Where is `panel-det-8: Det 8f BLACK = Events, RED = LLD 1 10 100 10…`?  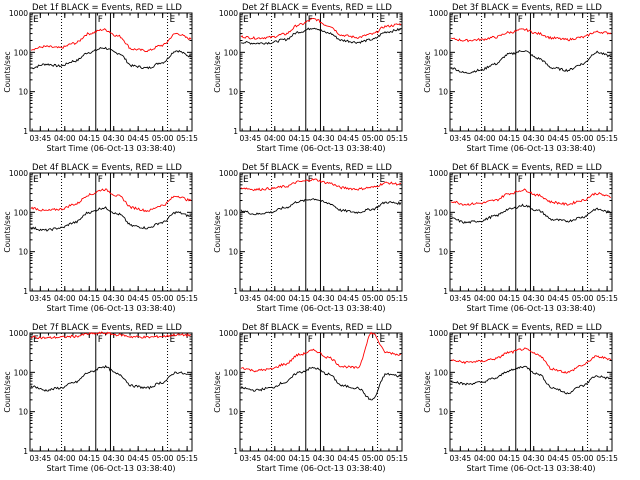
panel-det-8: Det 8f BLACK = Events, RED = LLD 1 10 100 10… is located at coordinates (310, 398).